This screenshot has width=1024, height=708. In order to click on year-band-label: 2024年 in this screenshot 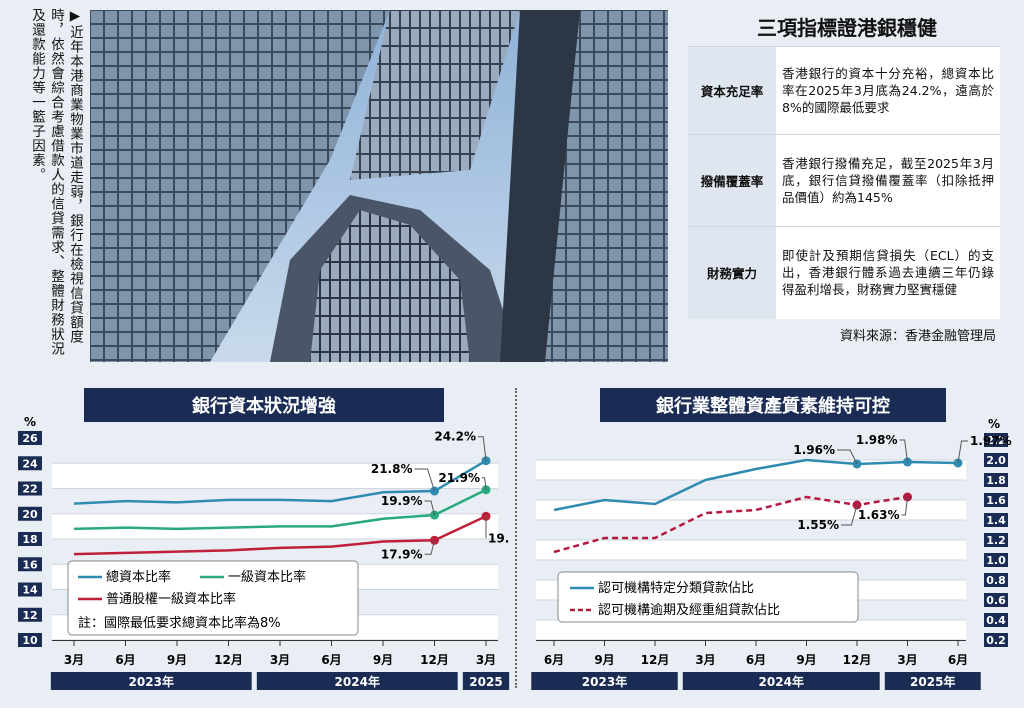, I will do `click(357, 681)`.